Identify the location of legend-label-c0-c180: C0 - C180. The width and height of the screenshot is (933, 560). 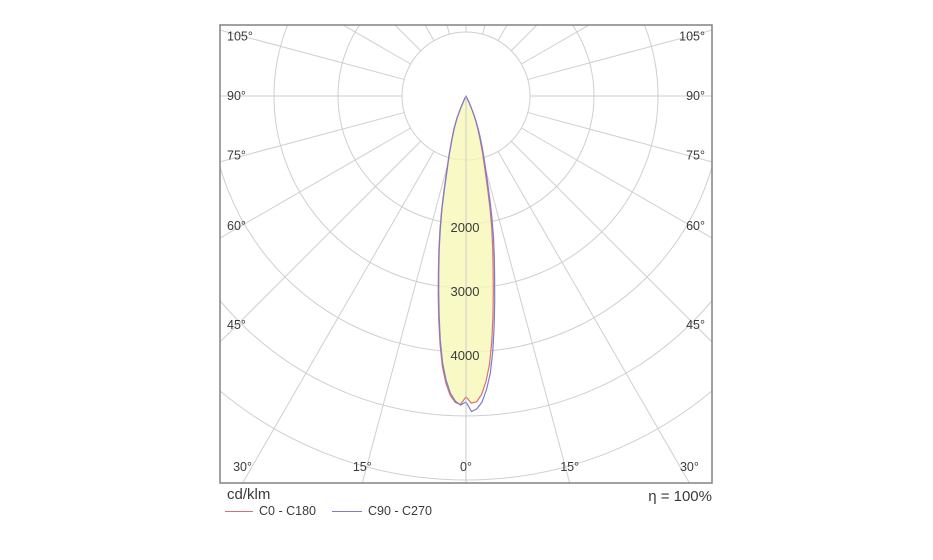
(287, 511).